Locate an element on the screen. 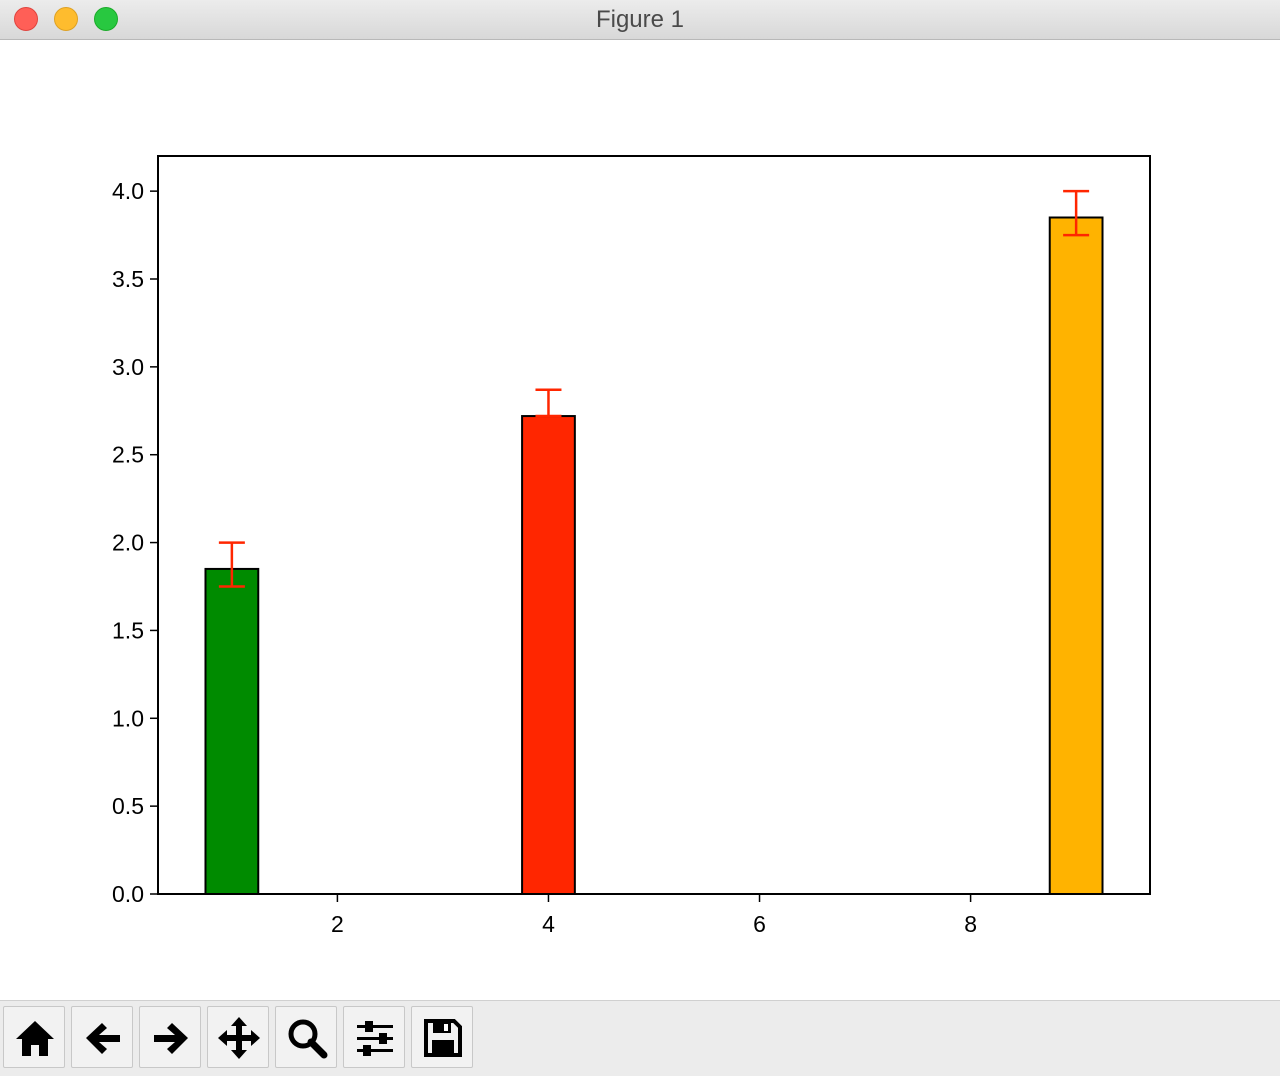 Image resolution: width=1280 pixels, height=1076 pixels. save-button is located at coordinates (442, 1037).